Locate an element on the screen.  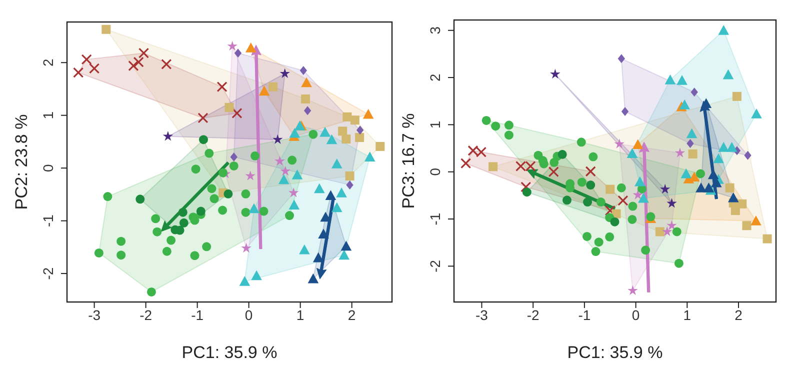
x-tick-label: -3 is located at coordinates (482, 314).